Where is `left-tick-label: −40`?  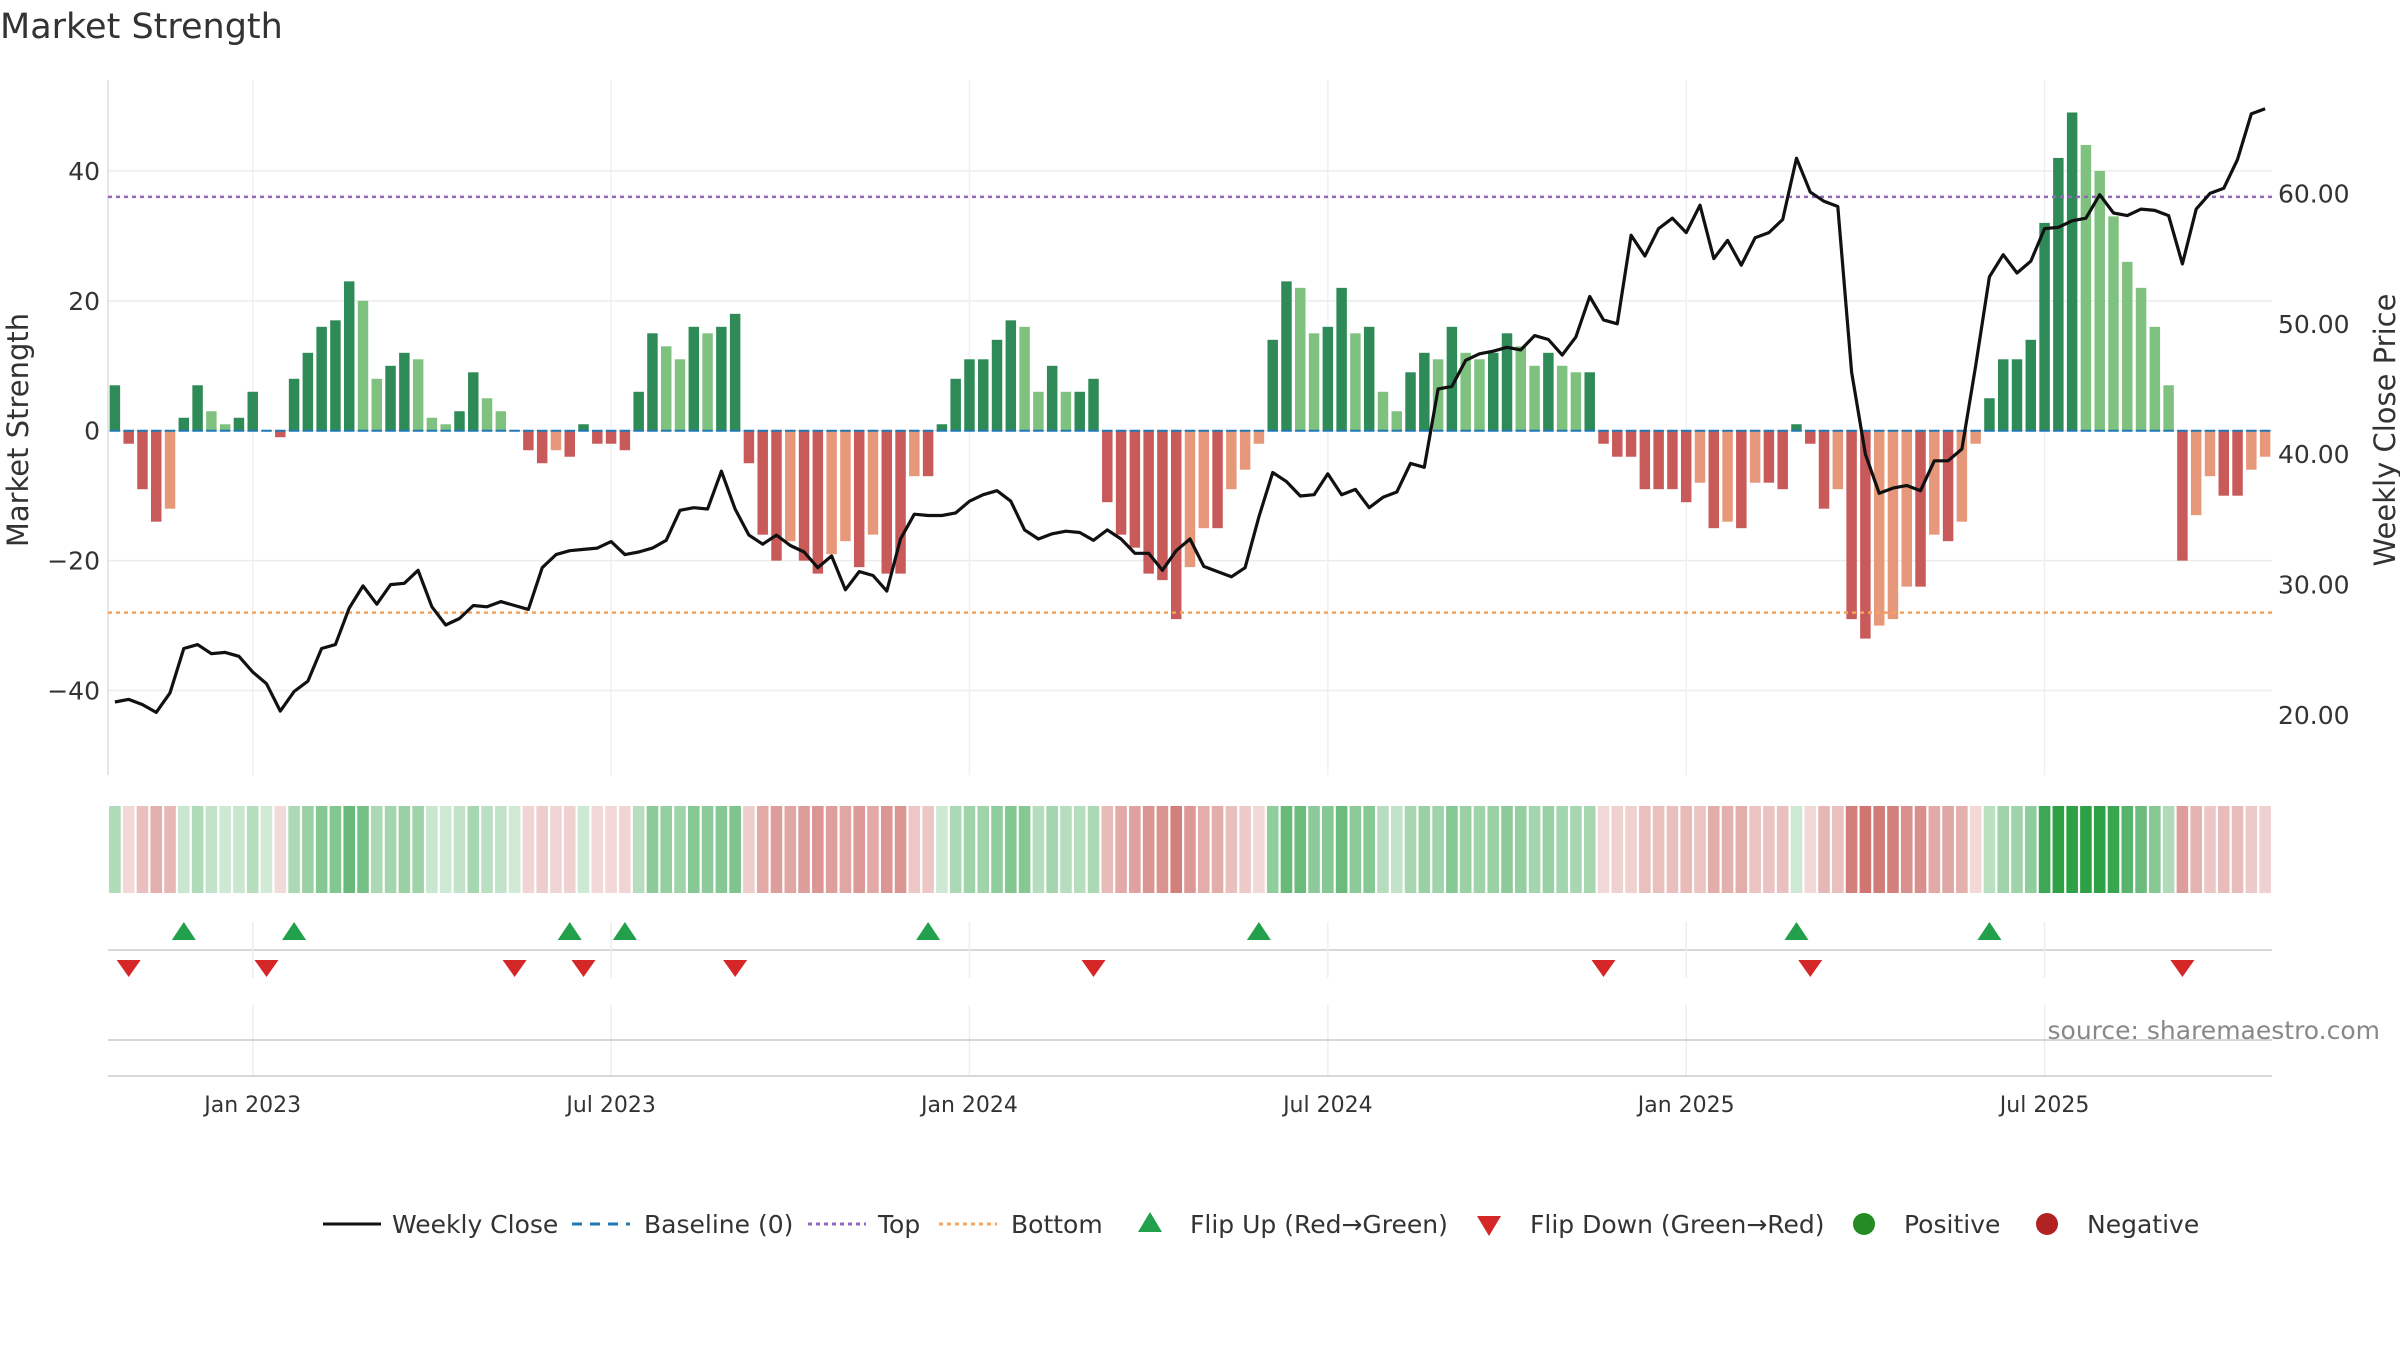 left-tick-label: −40 is located at coordinates (73, 691).